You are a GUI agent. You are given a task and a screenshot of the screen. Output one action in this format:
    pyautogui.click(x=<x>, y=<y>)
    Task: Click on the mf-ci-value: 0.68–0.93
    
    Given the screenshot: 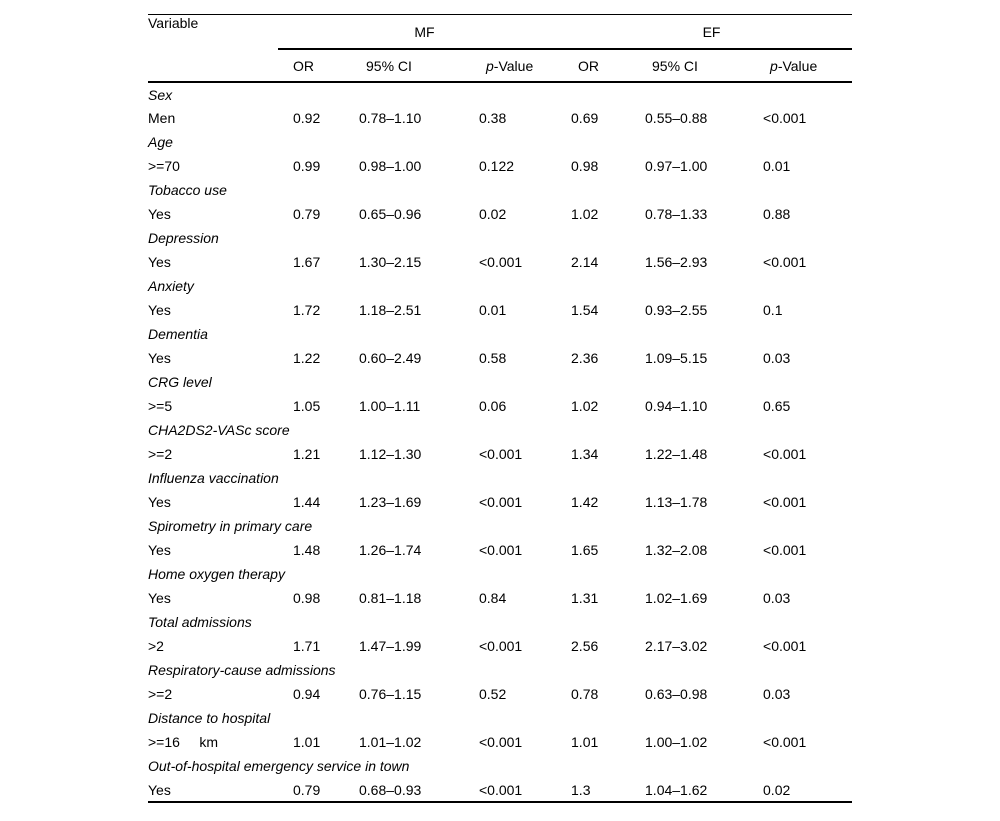 What is the action you would take?
    pyautogui.click(x=390, y=789)
    